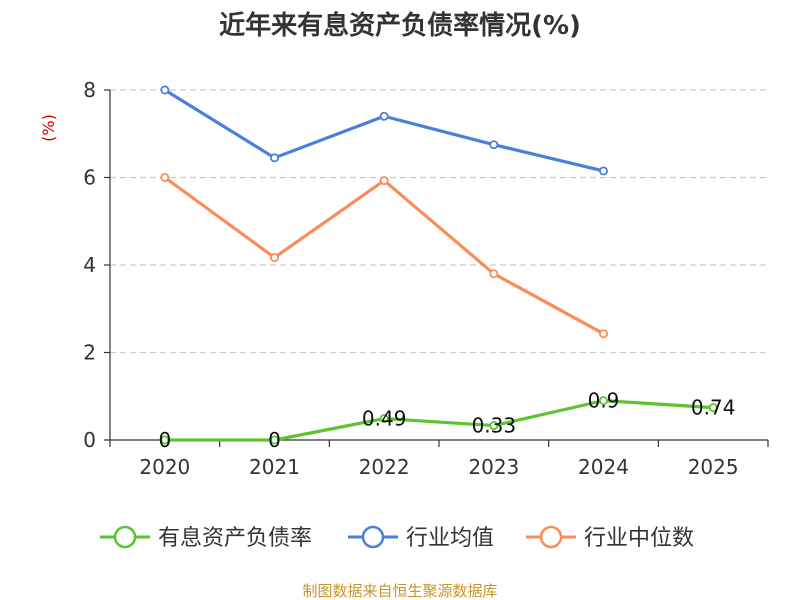 This screenshot has height=600, width=800. I want to click on chart-title: 近年来有息资产负债率情况(%), so click(400, 25).